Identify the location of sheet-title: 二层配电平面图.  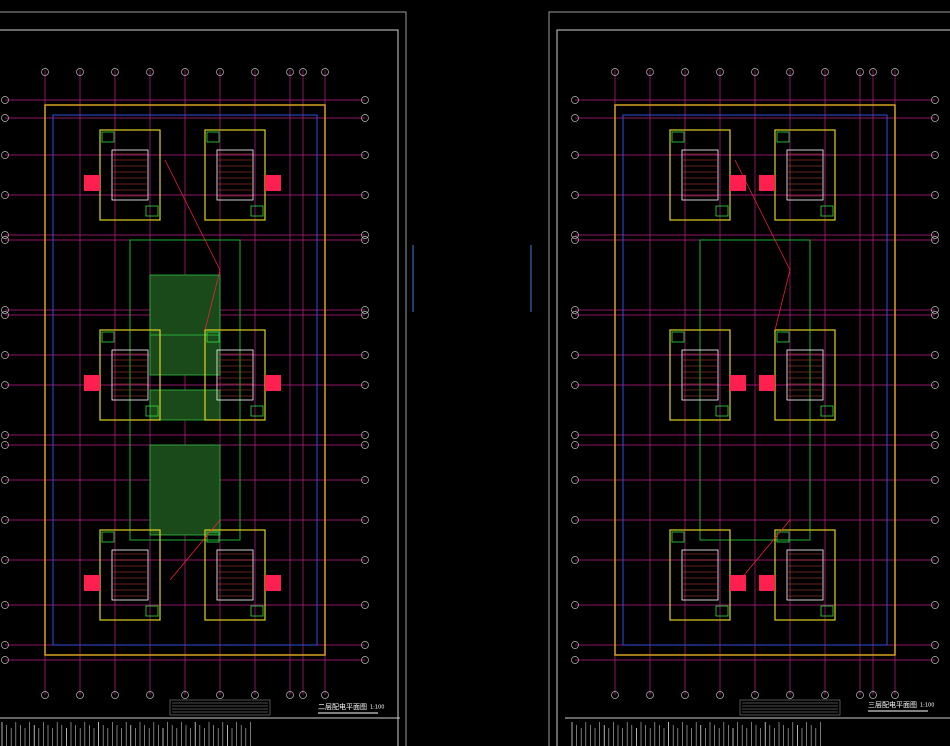
(342, 706).